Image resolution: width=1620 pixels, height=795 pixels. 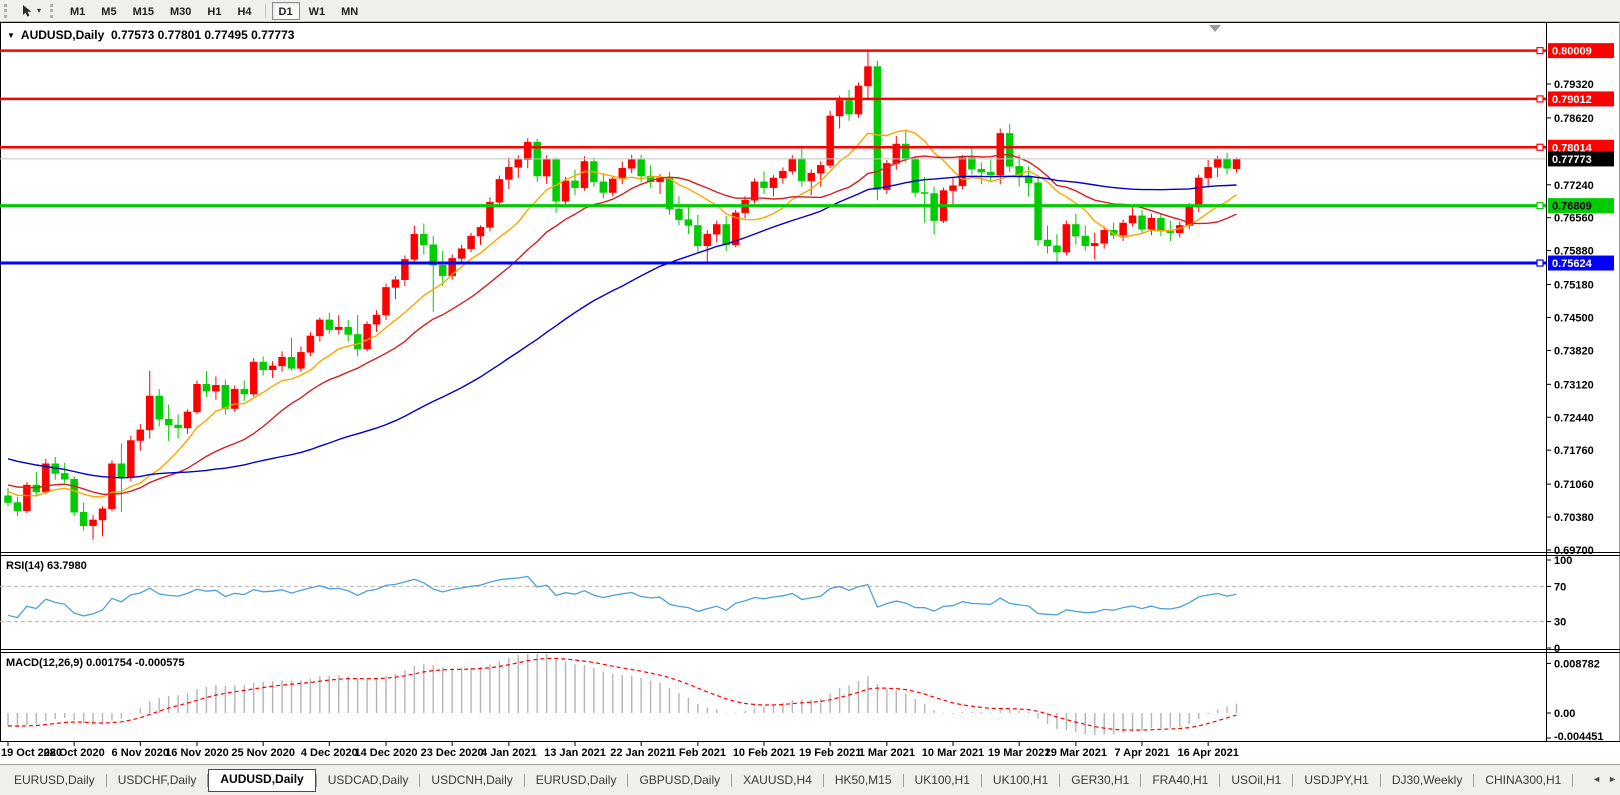 I want to click on svg-text: 0.75180, so click(x=1574, y=286).